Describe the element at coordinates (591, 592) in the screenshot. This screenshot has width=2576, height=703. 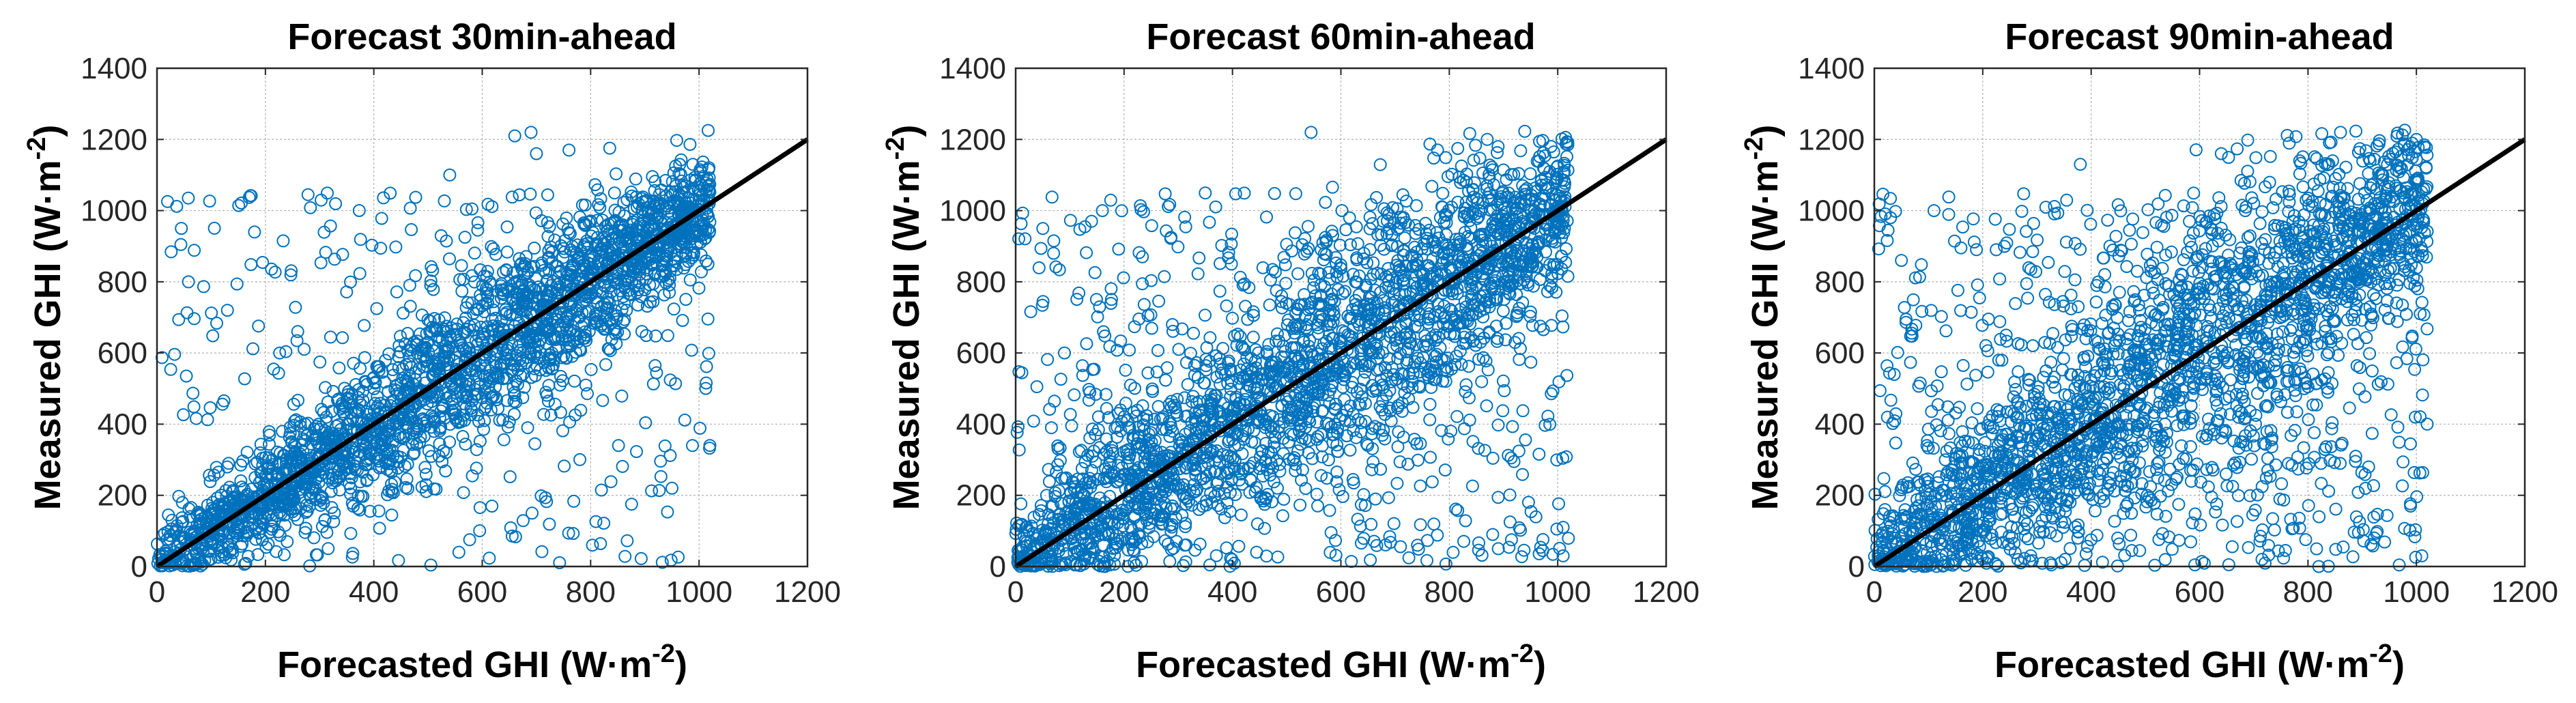
I see `x-tick-label: 800` at that location.